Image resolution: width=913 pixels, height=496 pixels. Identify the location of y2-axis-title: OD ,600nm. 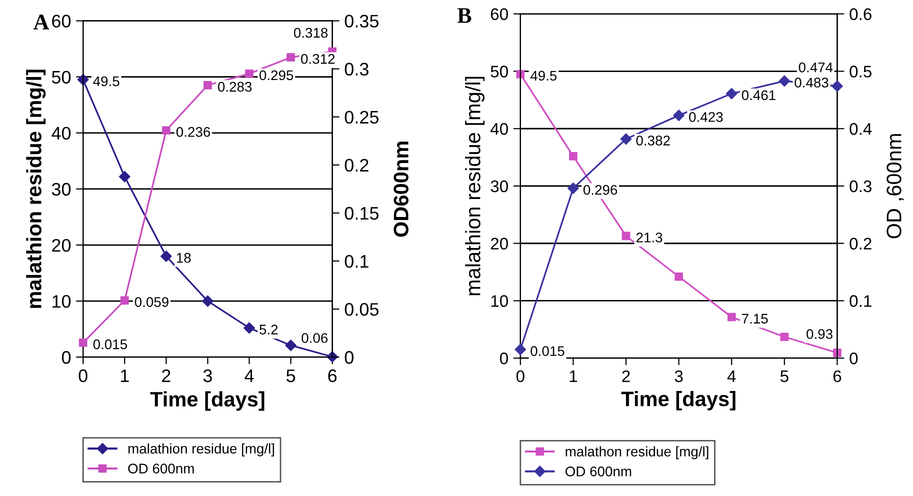
(895, 186).